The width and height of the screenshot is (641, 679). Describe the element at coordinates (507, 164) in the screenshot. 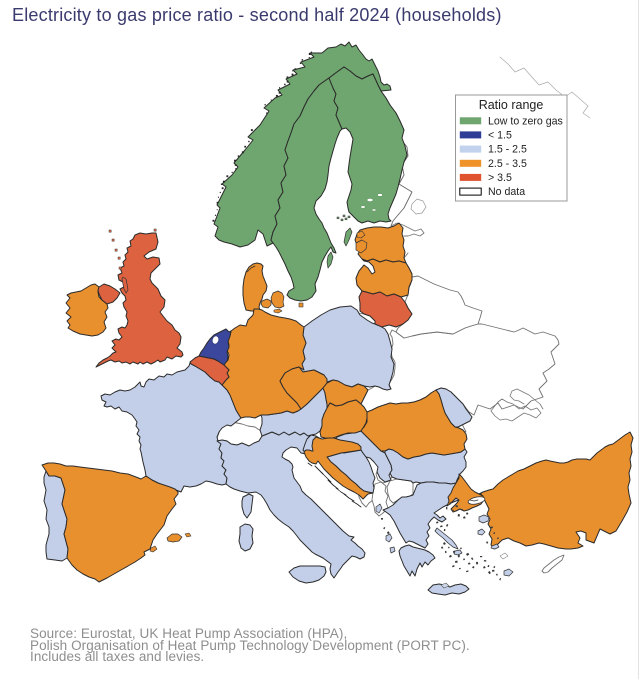

I see `svg-text: 2.5 - 3.5` at that location.